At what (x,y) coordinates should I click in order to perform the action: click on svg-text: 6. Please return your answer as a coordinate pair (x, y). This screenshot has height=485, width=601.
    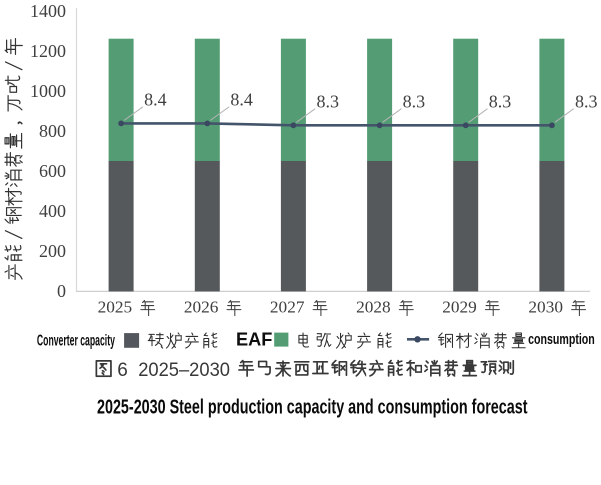
    Looking at the image, I should click on (122, 370).